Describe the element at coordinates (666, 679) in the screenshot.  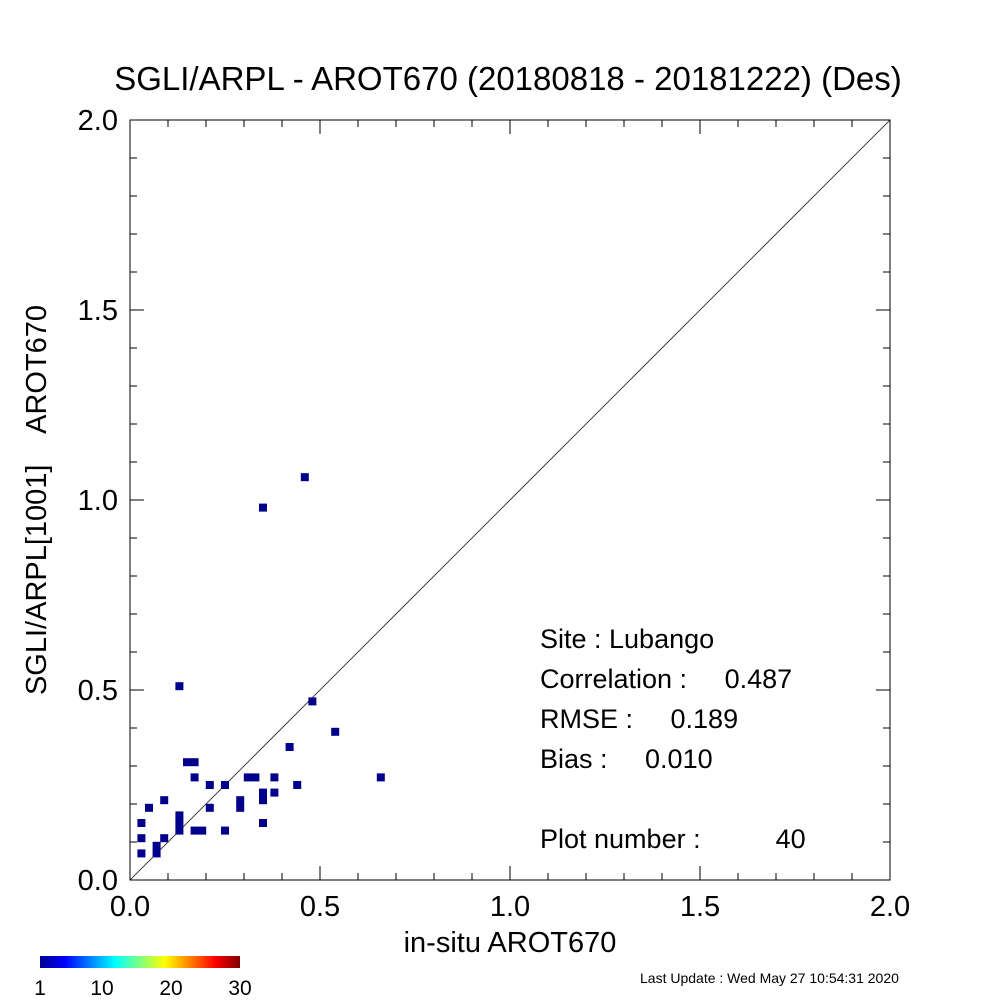
I see `stats-correlation: Correlation : 0.487` at that location.